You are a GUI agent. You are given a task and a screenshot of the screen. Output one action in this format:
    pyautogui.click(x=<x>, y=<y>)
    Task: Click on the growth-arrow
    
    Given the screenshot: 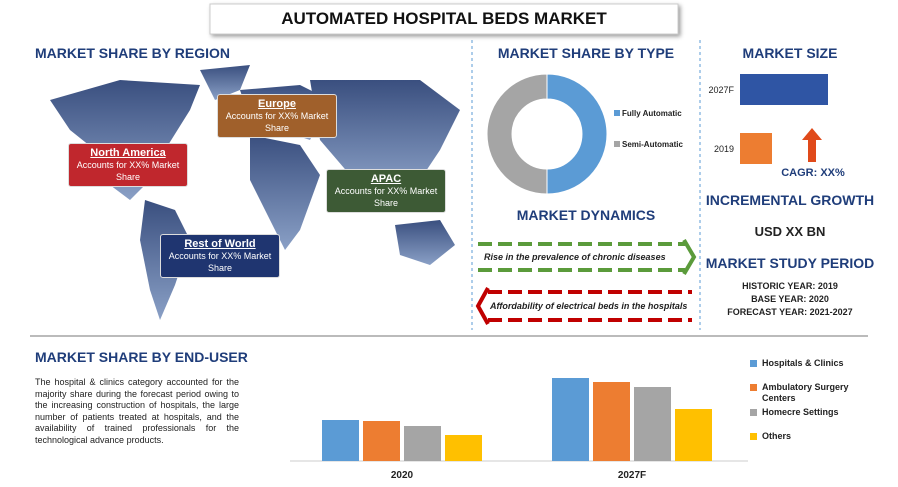 What is the action you would take?
    pyautogui.click(x=812, y=145)
    